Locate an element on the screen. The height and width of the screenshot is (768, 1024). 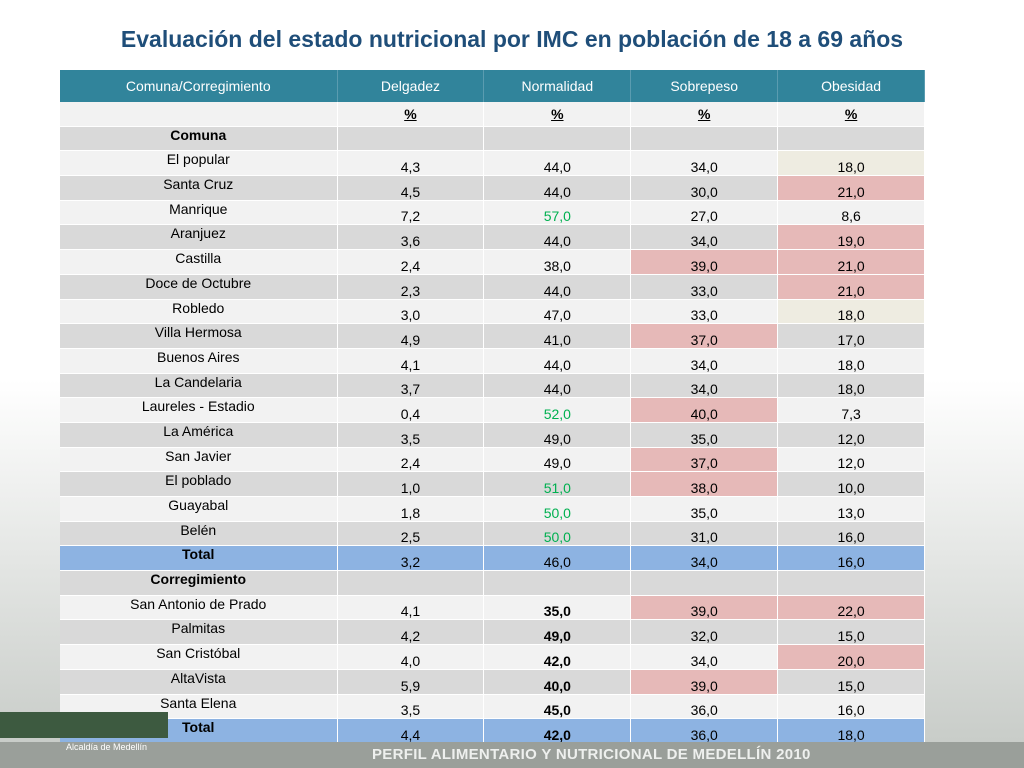
row-label: San Javier is located at coordinates (199, 460).